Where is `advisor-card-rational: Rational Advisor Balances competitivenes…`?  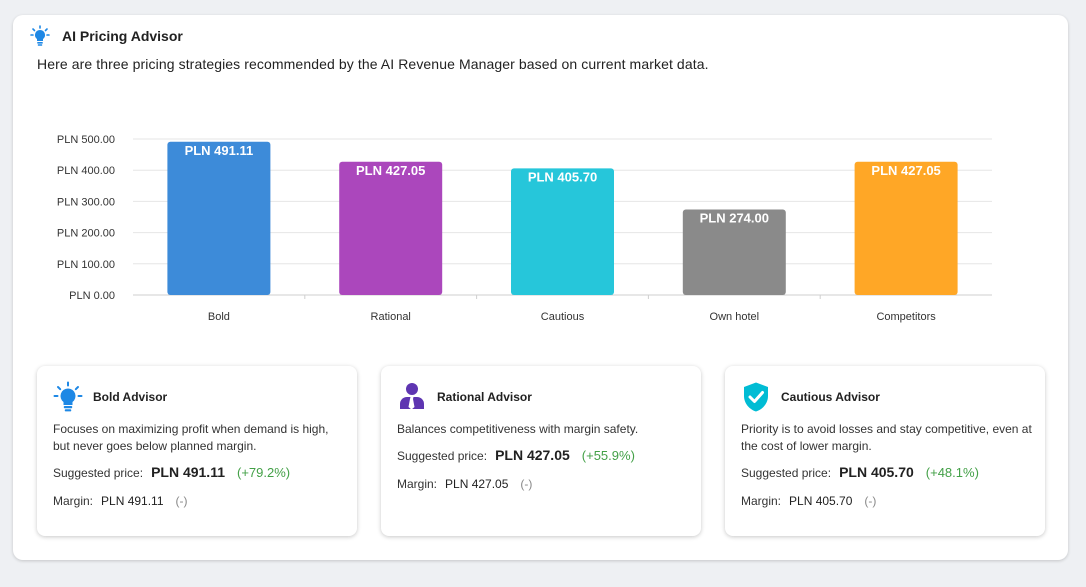
advisor-card-rational: Rational Advisor Balances competitivenes… is located at coordinates (541, 451).